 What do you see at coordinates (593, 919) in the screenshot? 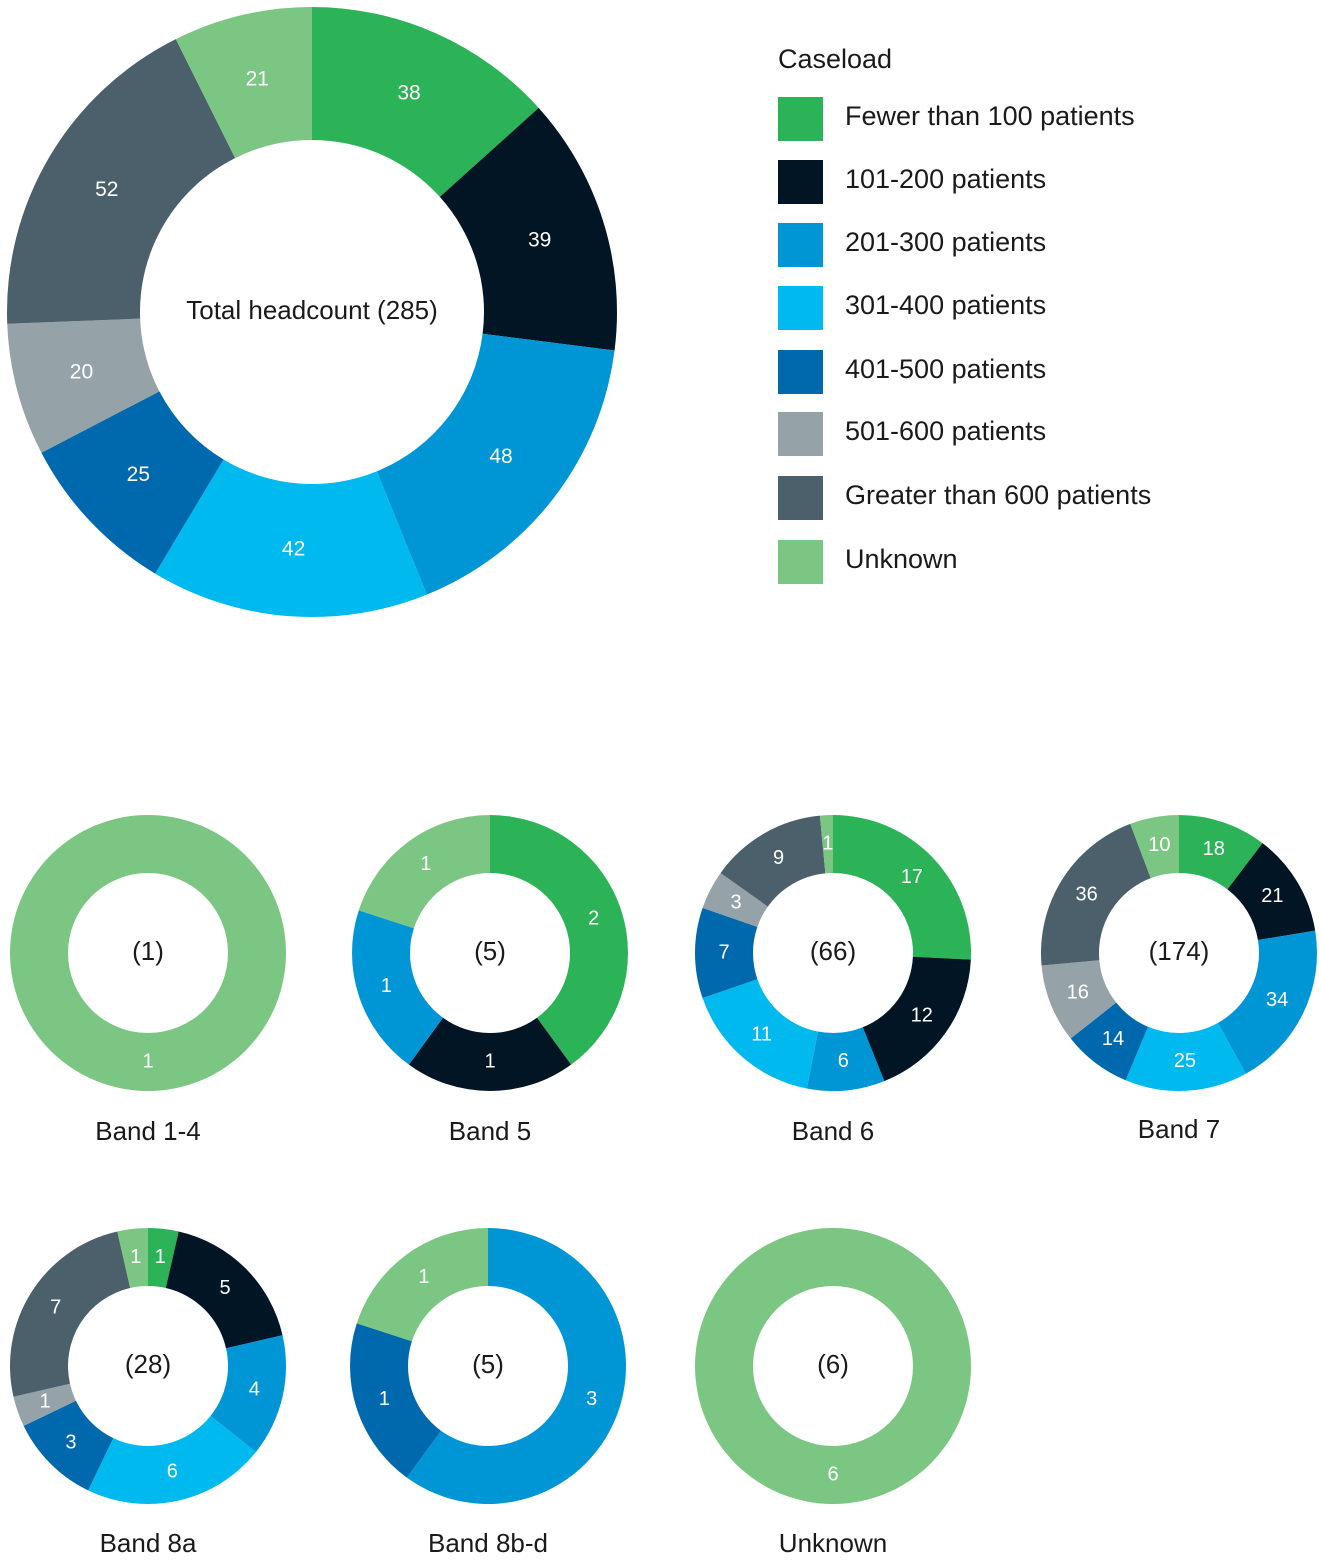
I see `data-label: 2` at bounding box center [593, 919].